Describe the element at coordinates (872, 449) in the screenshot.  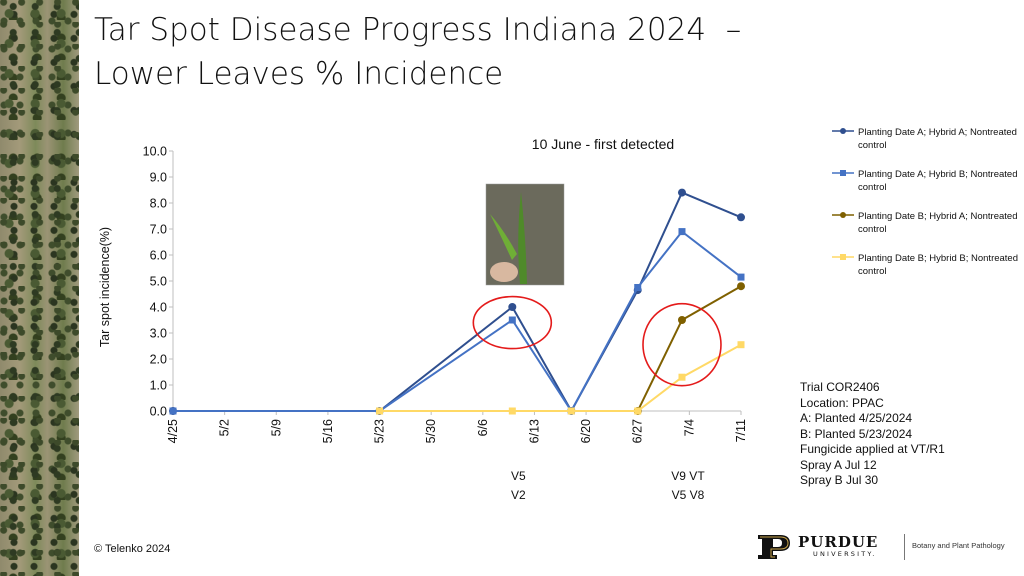
I see `trial-line-5: Fungicide applied at VT/R1` at that location.